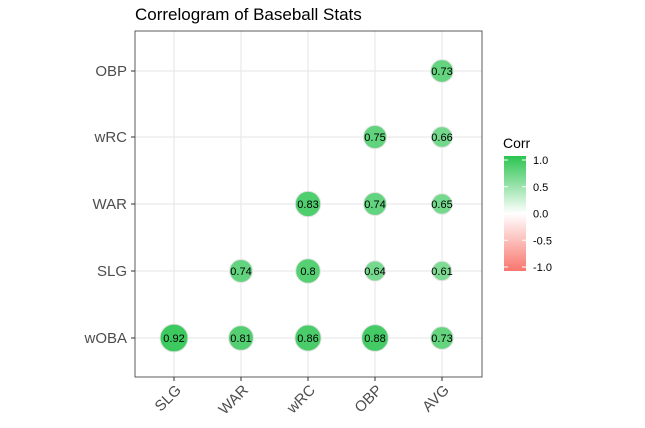 The image size is (645, 428). I want to click on corr-point-slg-obp: 0.64, so click(375, 271).